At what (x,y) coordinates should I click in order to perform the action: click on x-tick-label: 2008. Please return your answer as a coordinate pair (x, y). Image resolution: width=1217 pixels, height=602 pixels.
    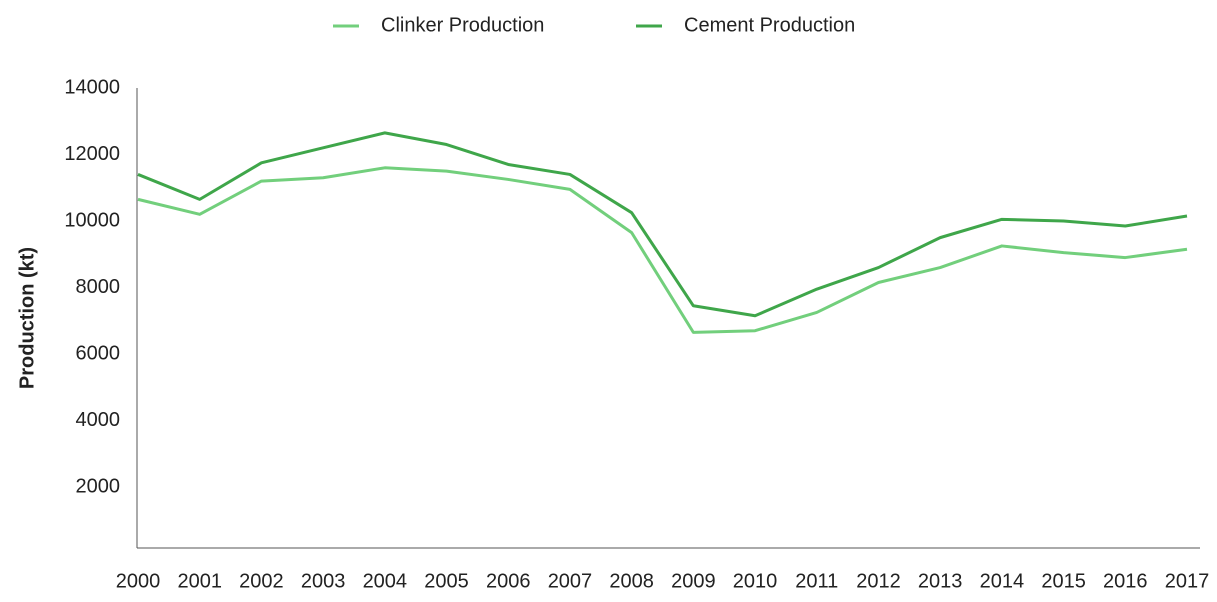
    Looking at the image, I should click on (631, 581).